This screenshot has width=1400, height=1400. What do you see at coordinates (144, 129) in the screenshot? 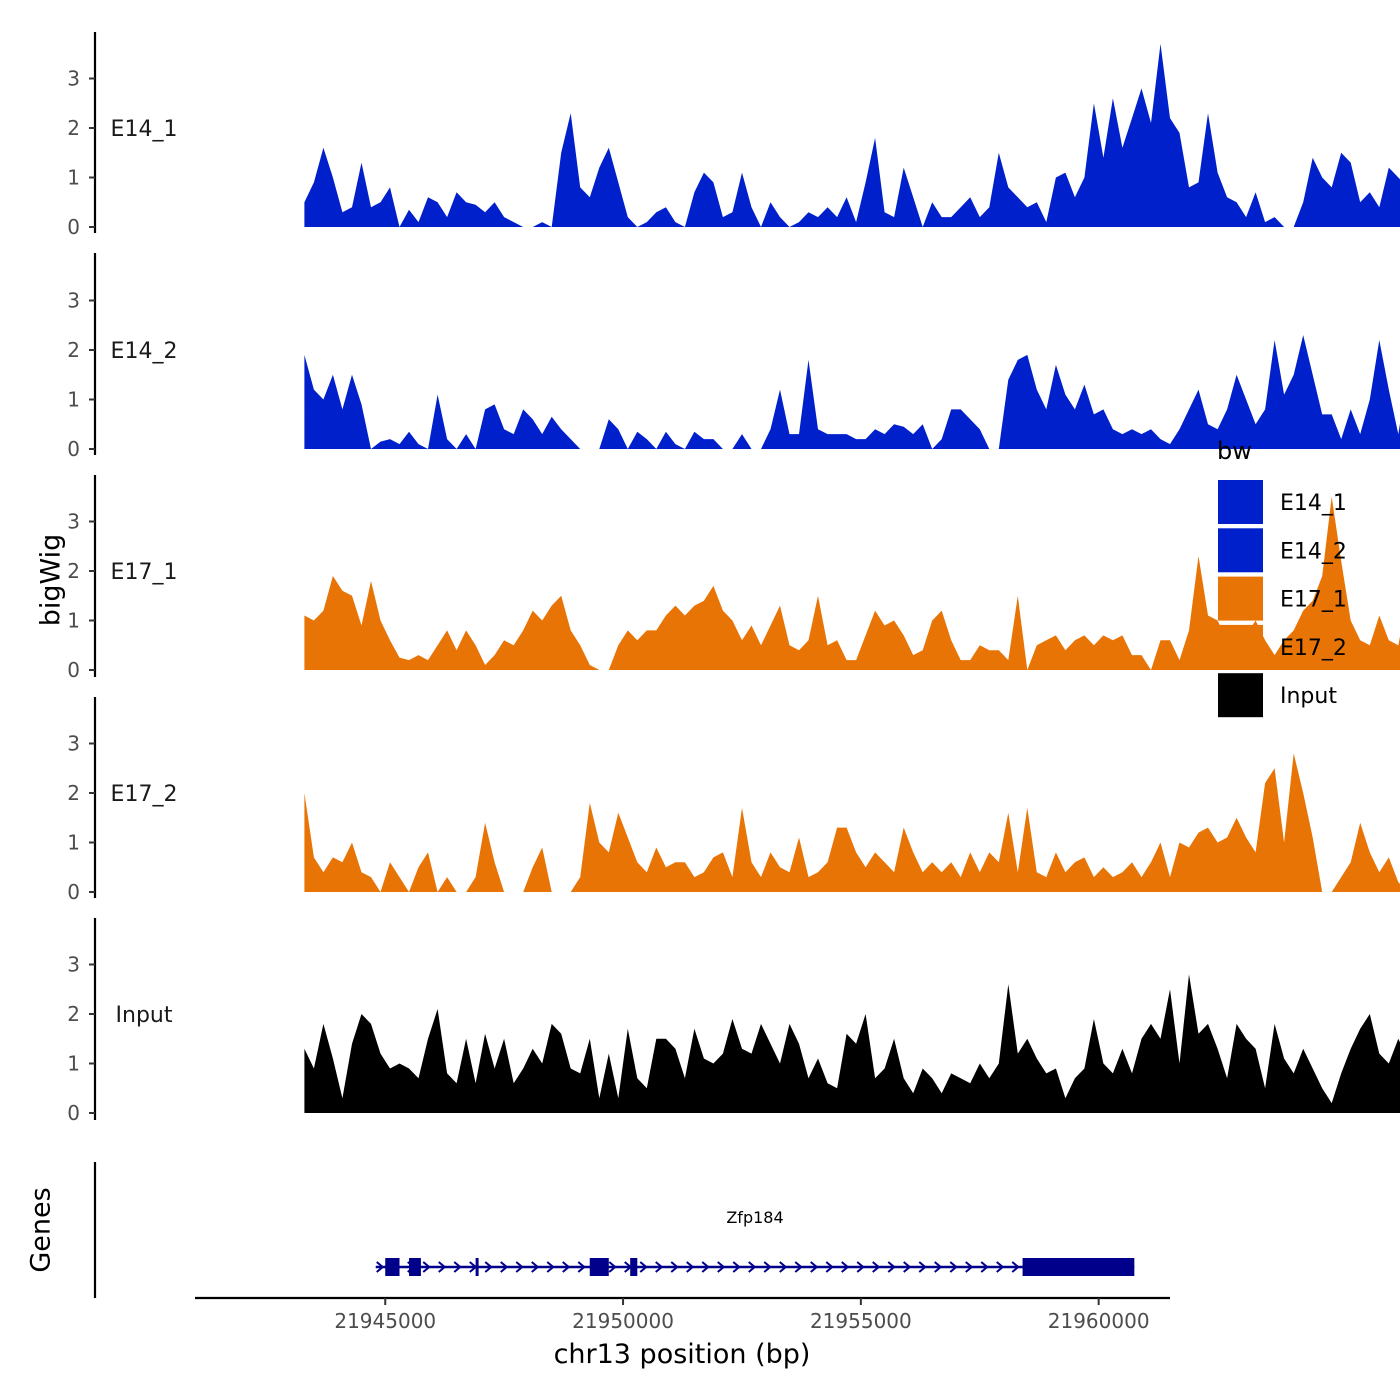
I see `track-label: E14_1` at bounding box center [144, 129].